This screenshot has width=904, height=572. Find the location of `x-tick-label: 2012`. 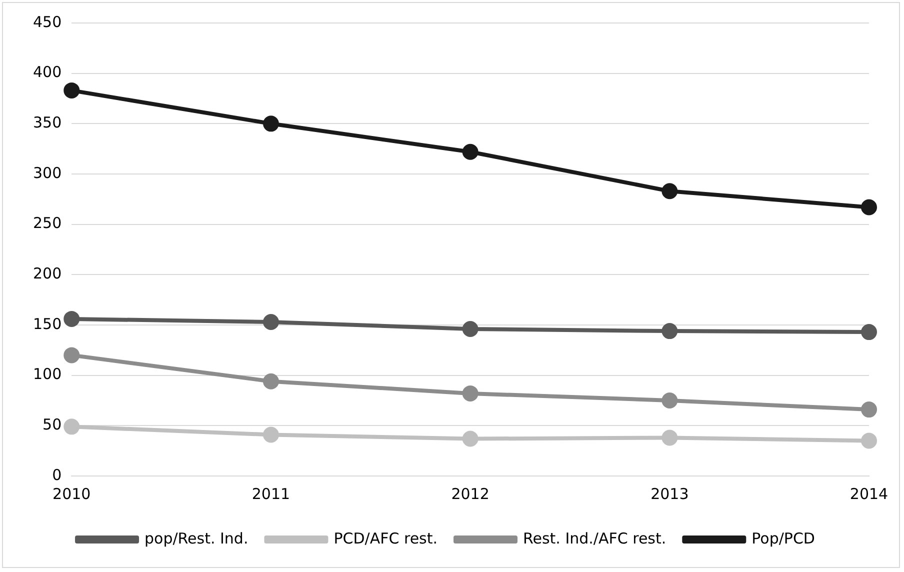

x-tick-label: 2012 is located at coordinates (470, 493).